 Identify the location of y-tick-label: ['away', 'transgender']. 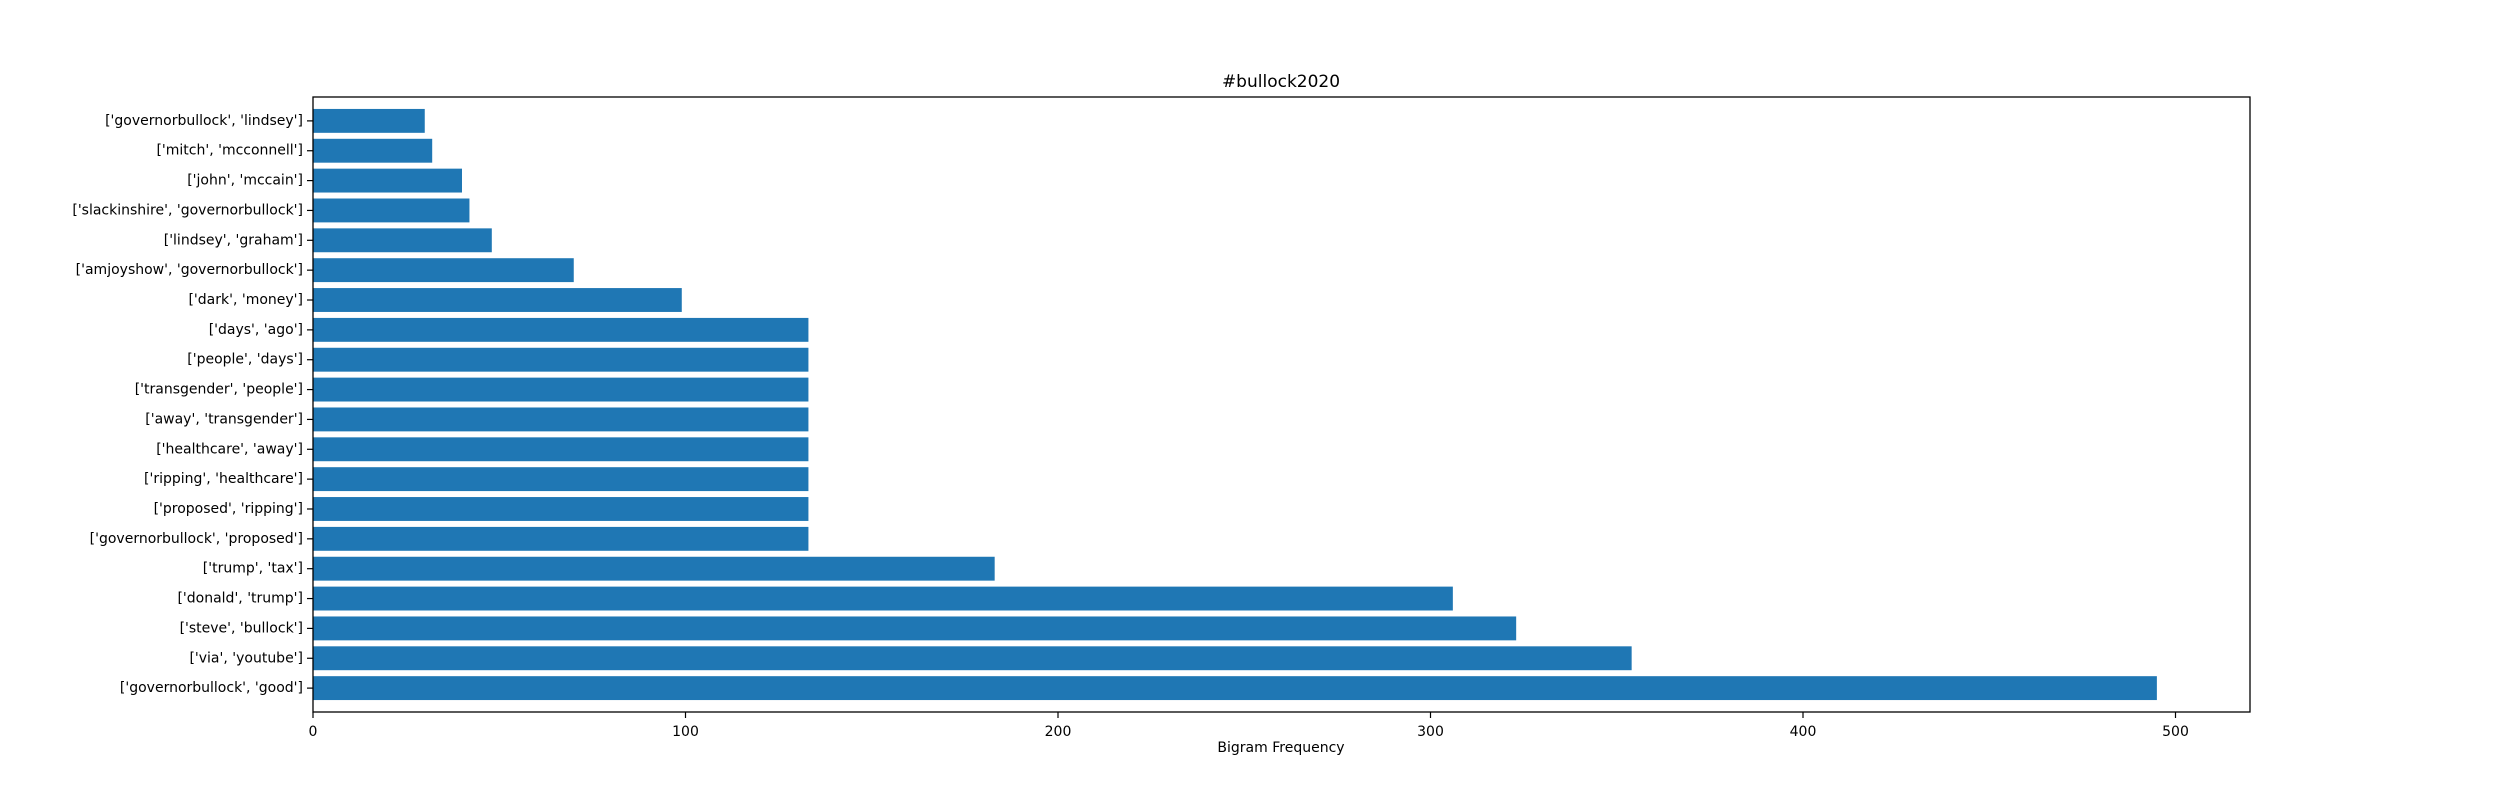
(224, 419).